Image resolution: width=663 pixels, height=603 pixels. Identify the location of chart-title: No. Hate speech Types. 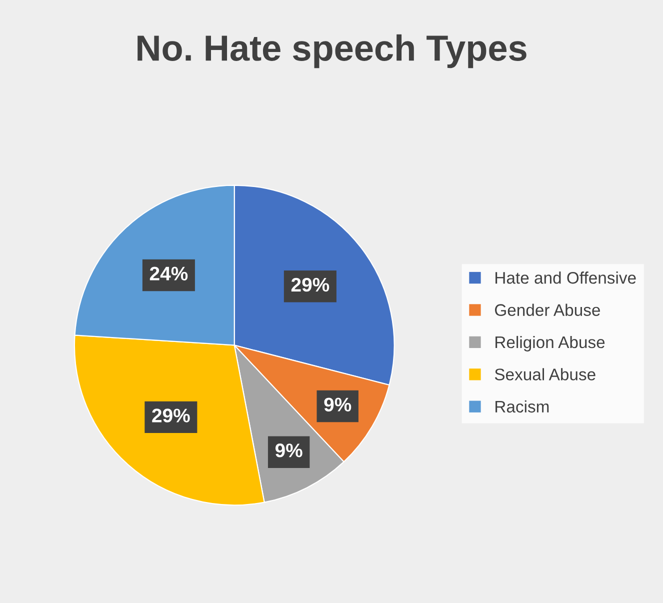
(332, 51).